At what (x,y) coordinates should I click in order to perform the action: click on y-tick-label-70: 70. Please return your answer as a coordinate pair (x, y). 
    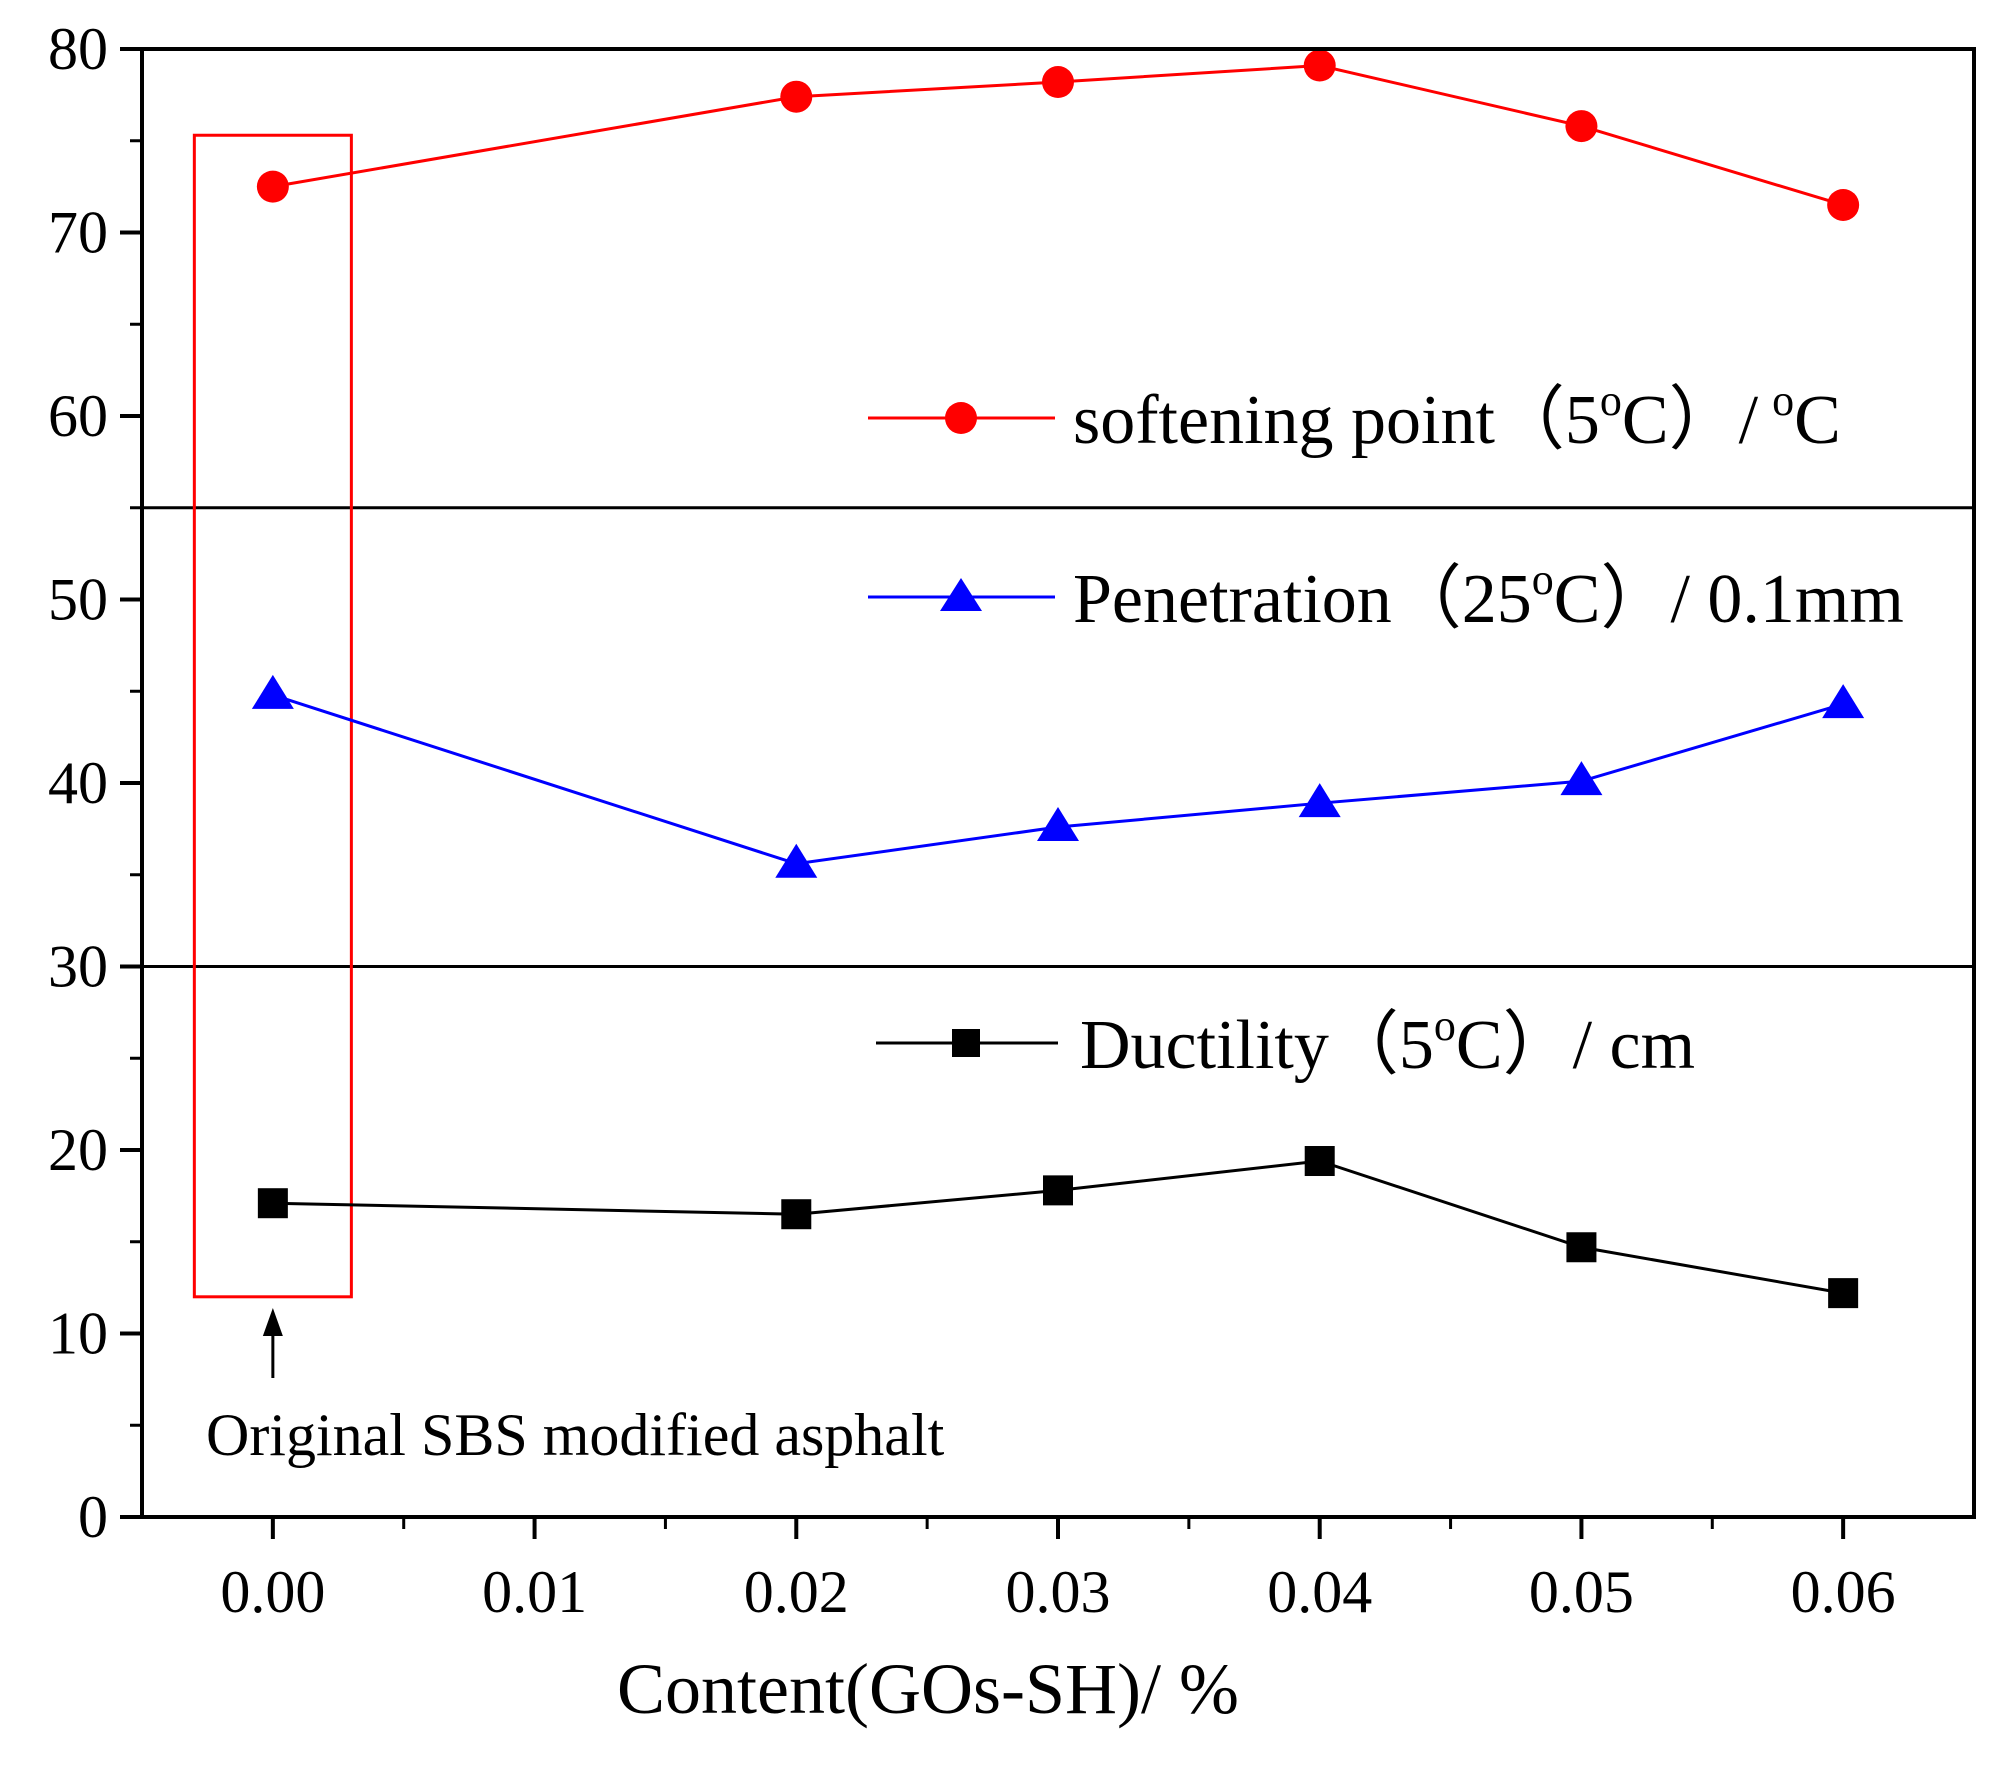
    Looking at the image, I should click on (78, 233).